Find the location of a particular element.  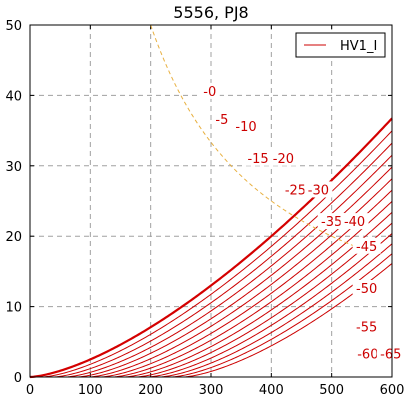

curve-label-bg-neg45 is located at coordinates (366, 245).